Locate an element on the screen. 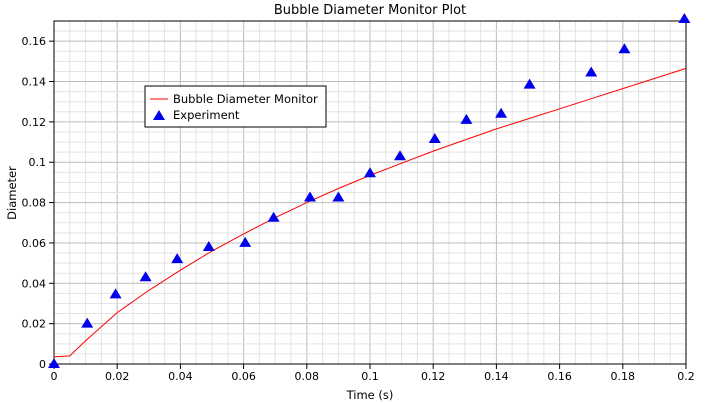 This screenshot has height=404, width=705. x-tick-label: 0.14 is located at coordinates (496, 376).